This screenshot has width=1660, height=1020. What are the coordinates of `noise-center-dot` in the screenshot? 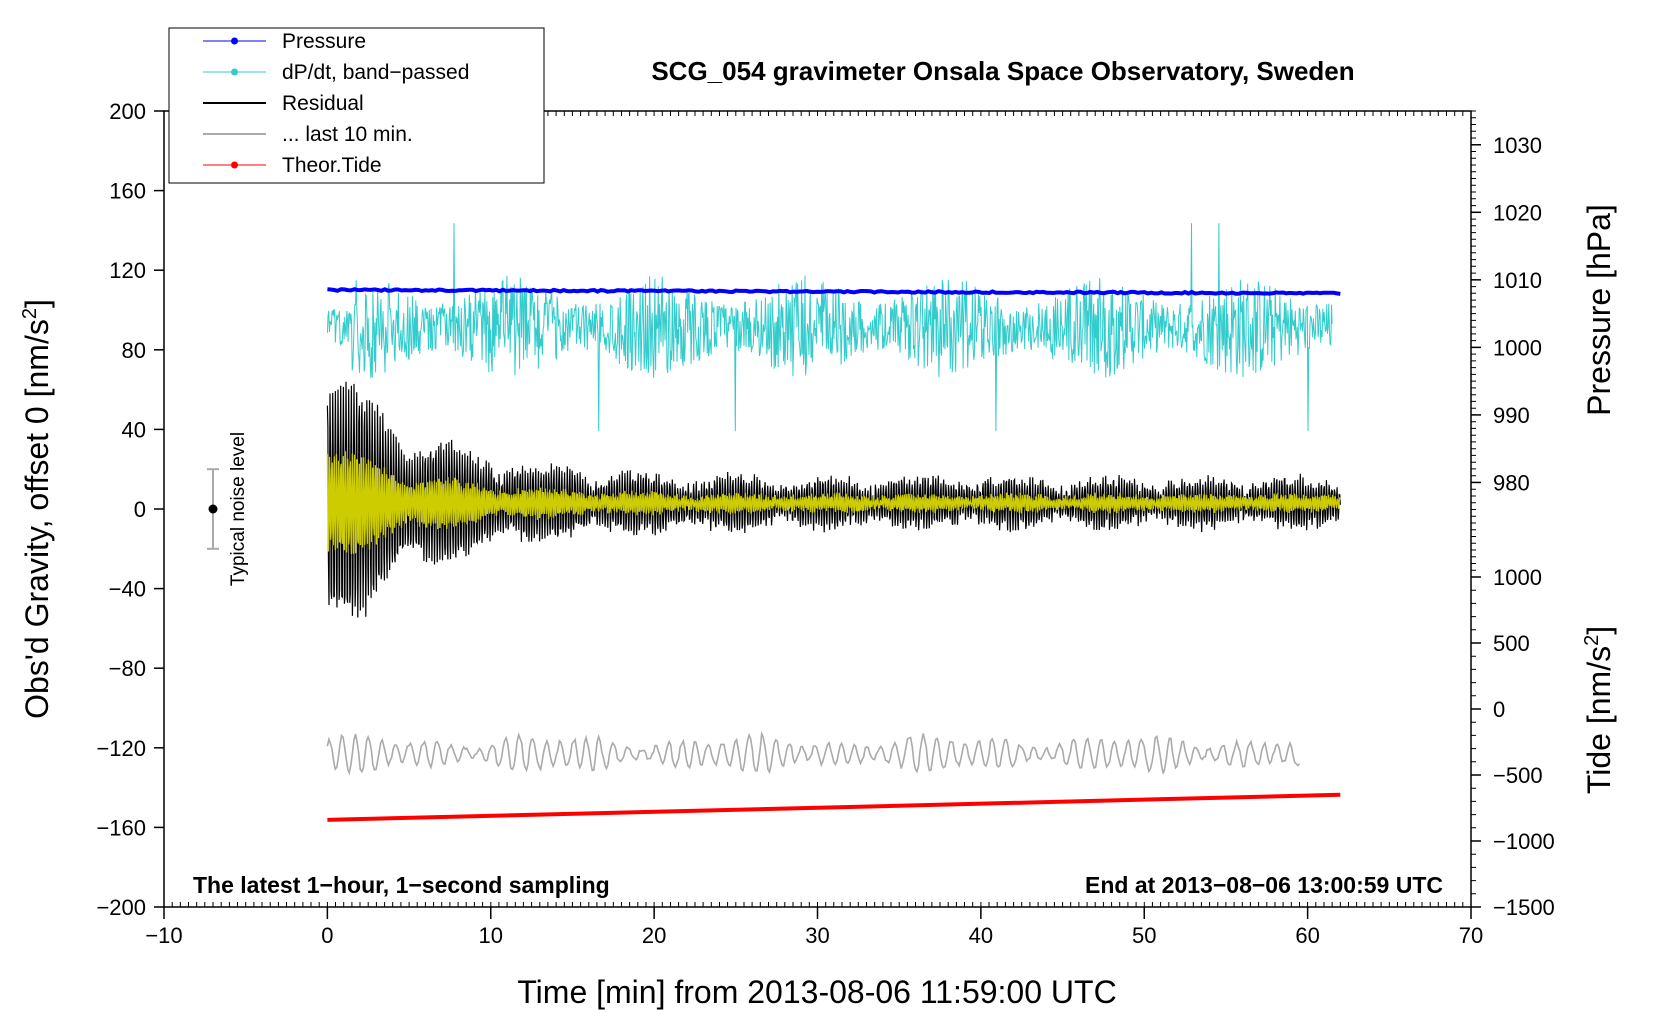 It's located at (213, 509).